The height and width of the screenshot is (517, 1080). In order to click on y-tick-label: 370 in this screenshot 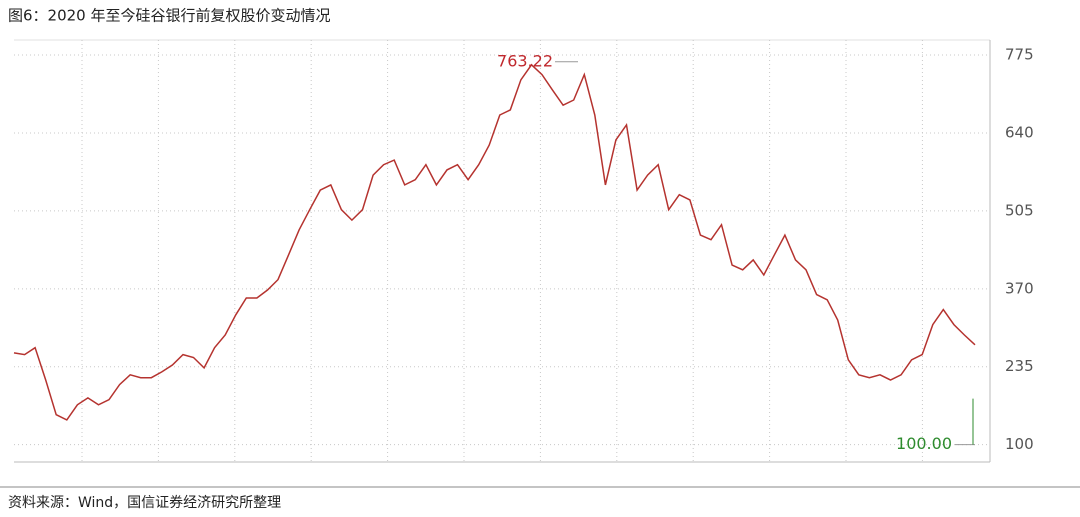, I will do `click(1019, 288)`.